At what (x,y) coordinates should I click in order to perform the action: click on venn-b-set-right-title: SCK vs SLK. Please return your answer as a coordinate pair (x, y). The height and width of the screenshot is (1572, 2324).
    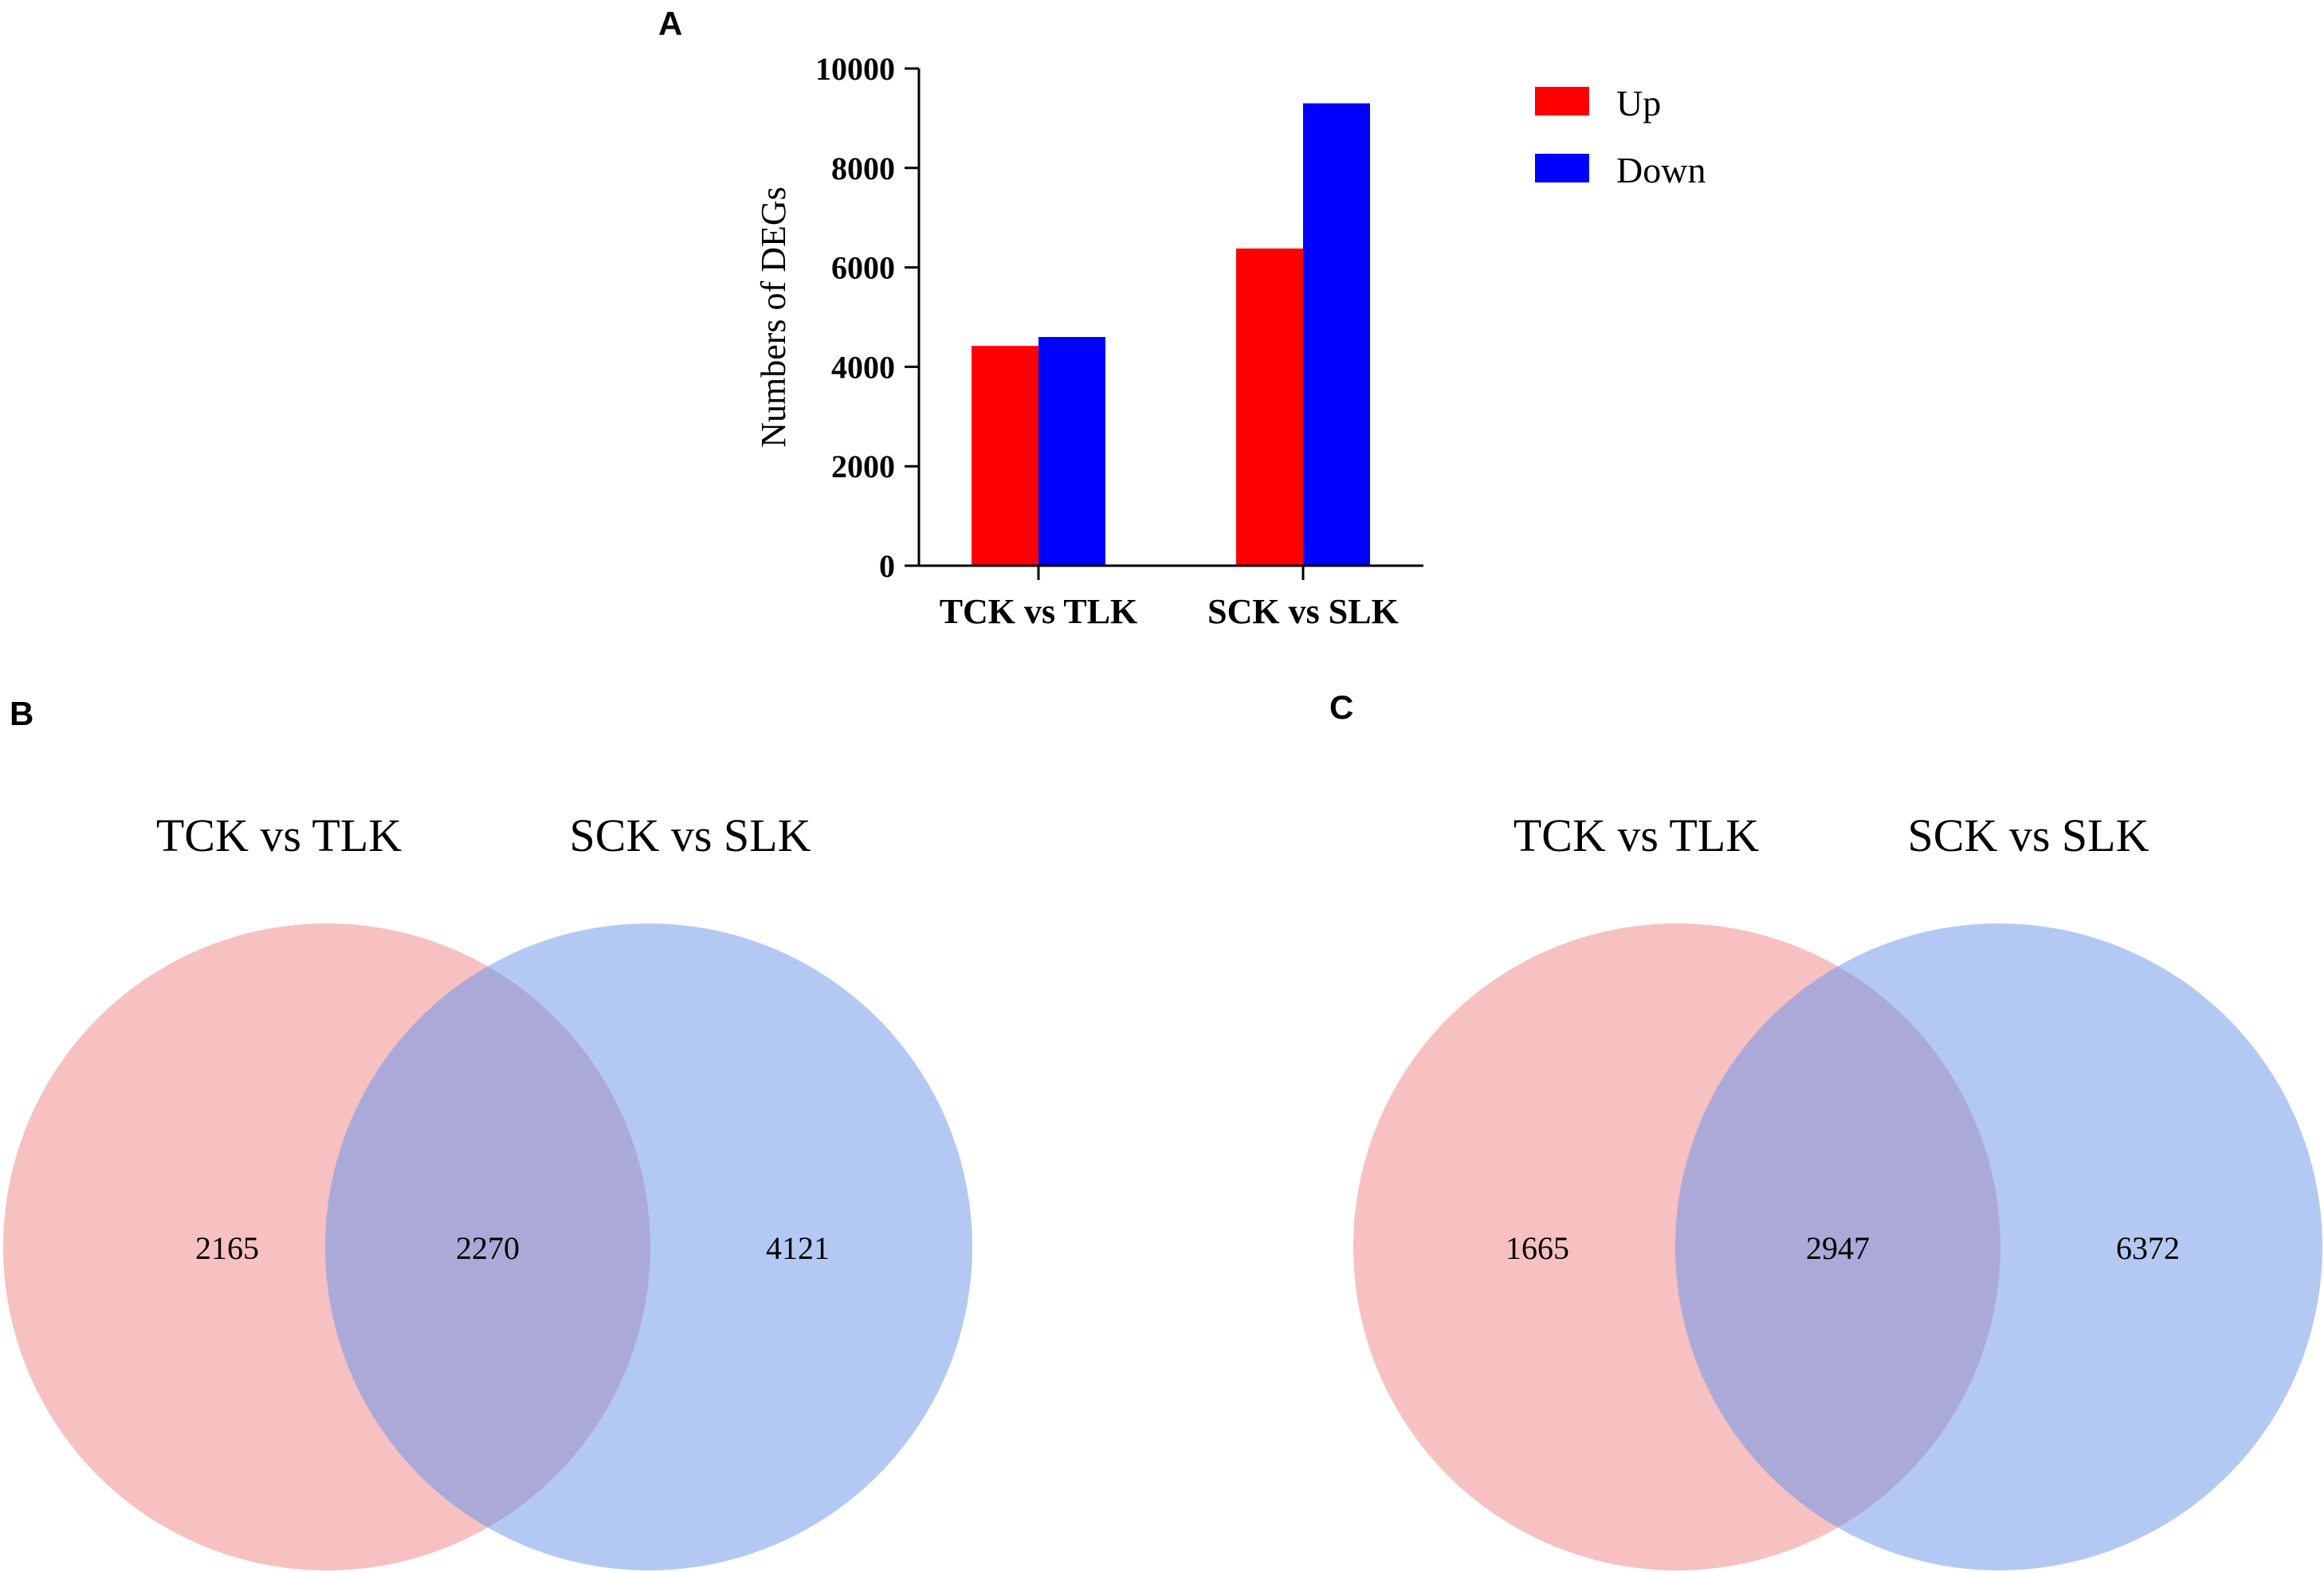
    Looking at the image, I should click on (690, 835).